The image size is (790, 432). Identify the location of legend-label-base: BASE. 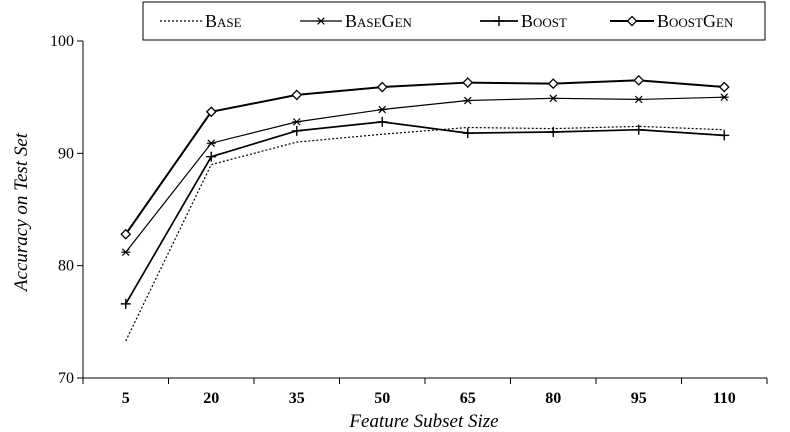
(223, 21).